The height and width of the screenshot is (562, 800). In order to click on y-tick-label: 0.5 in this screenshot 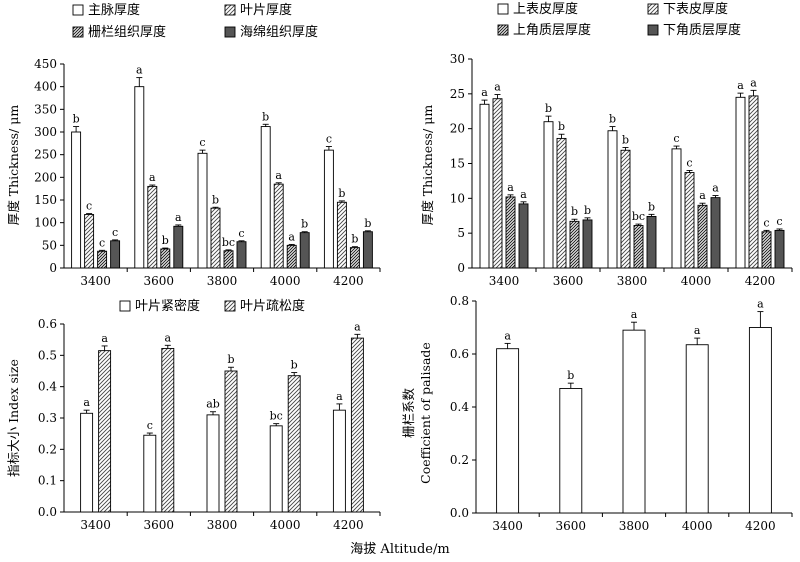, I will do `click(47, 355)`.